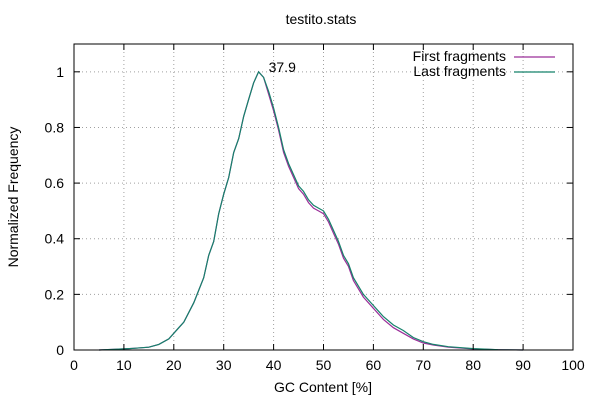 The height and width of the screenshot is (400, 600). Describe the element at coordinates (55, 294) in the screenshot. I see `y-tick-label: 0.2` at that location.